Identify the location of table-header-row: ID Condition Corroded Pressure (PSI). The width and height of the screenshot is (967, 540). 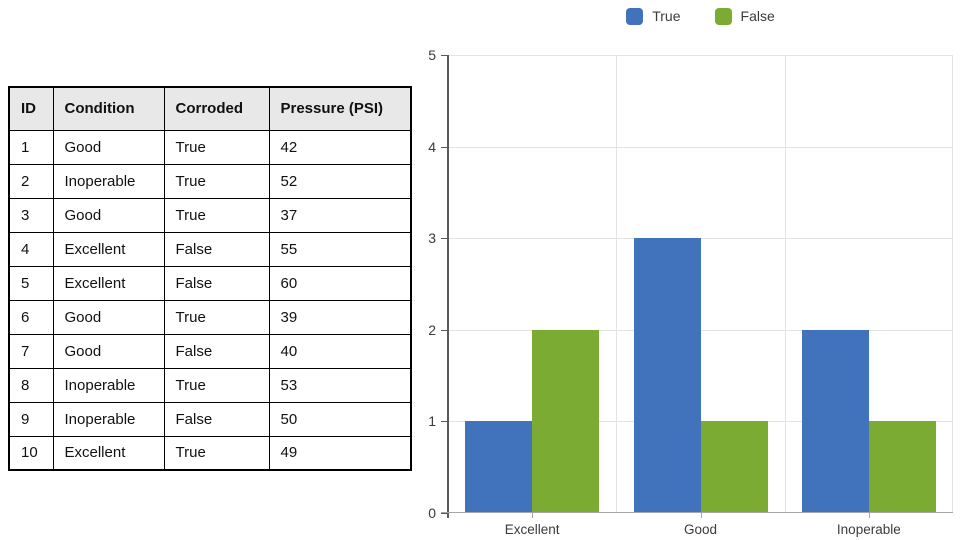
(210, 108).